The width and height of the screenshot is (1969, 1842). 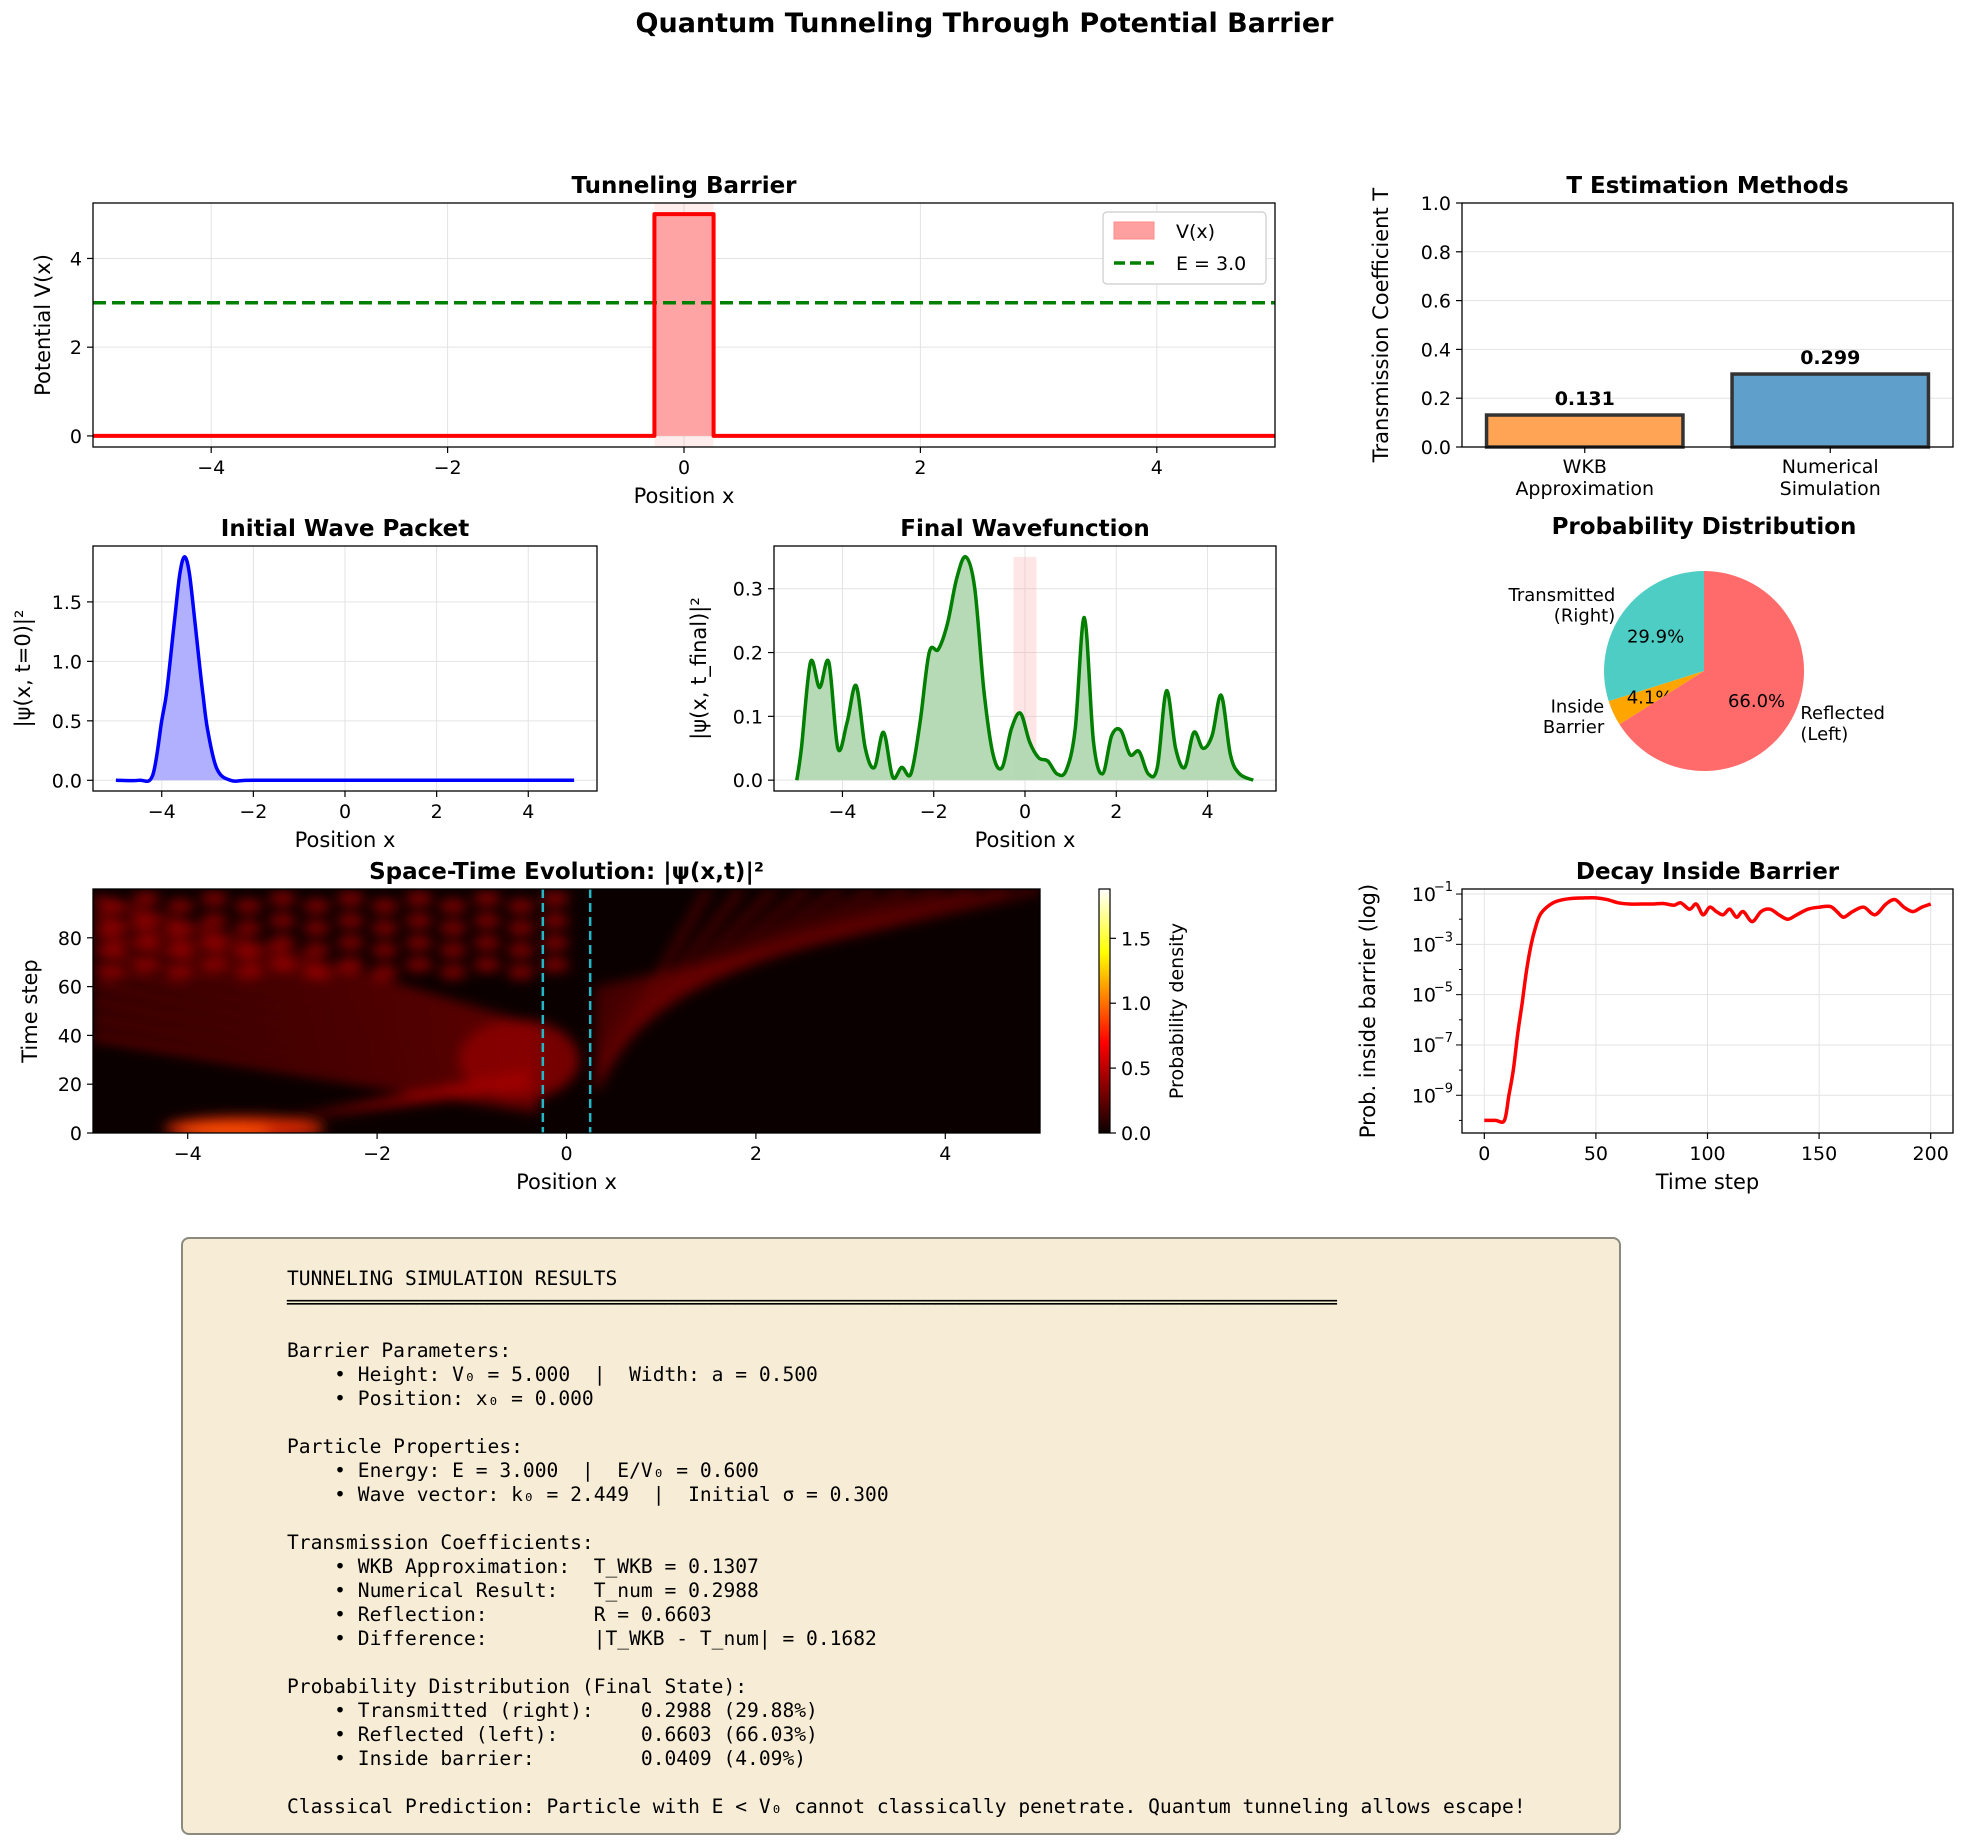 What do you see at coordinates (1436, 253) in the screenshot?
I see `y-tick-label: 0.8` at bounding box center [1436, 253].